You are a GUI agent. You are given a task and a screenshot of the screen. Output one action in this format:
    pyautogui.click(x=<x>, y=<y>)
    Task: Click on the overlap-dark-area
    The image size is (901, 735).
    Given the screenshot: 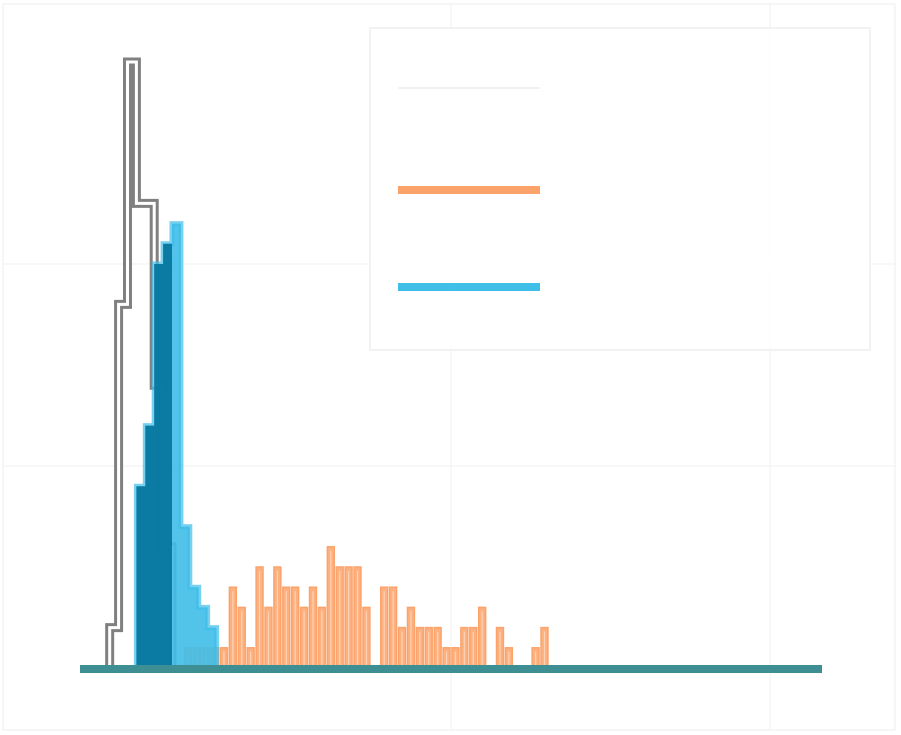 What is the action you would take?
    pyautogui.click(x=154, y=455)
    